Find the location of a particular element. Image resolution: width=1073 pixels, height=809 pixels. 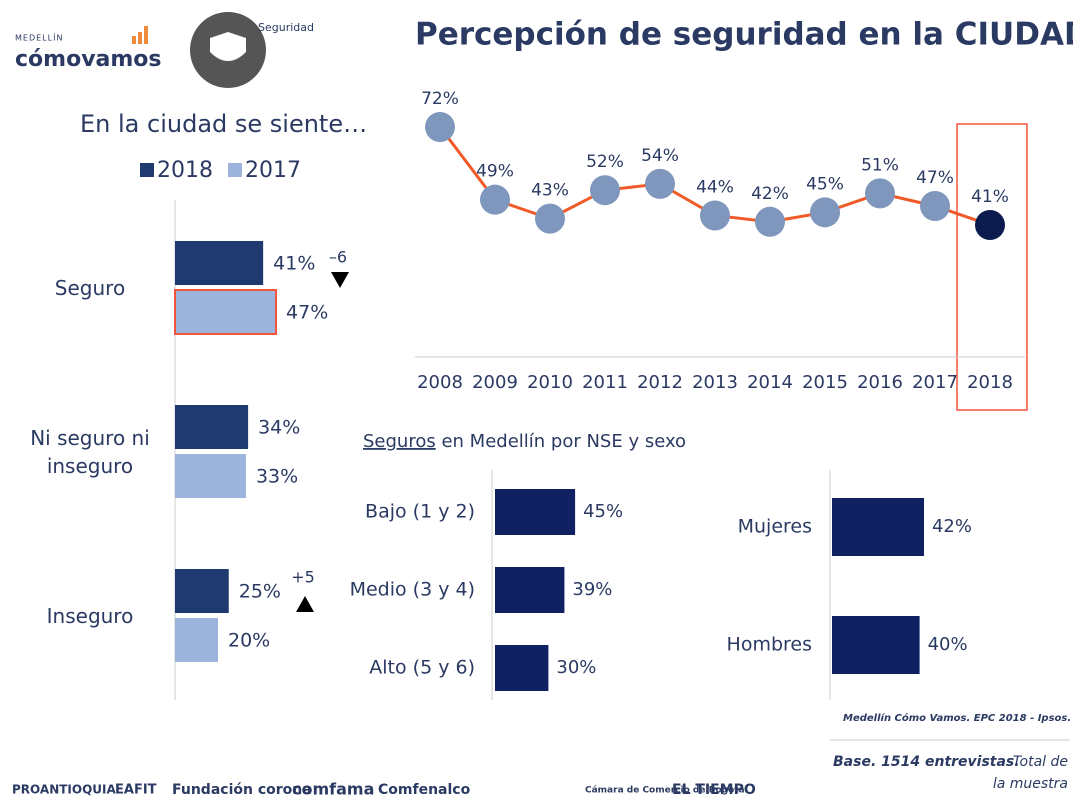

footer-logo: EL TIEMPO is located at coordinates (714, 790).